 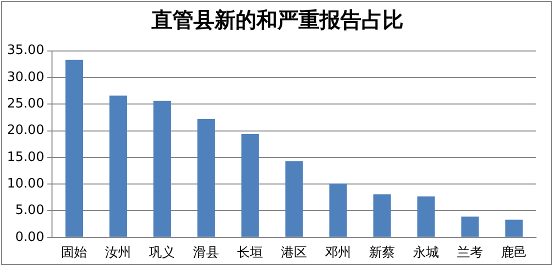 I want to click on x-tick-label: 汝州, so click(x=118, y=252).